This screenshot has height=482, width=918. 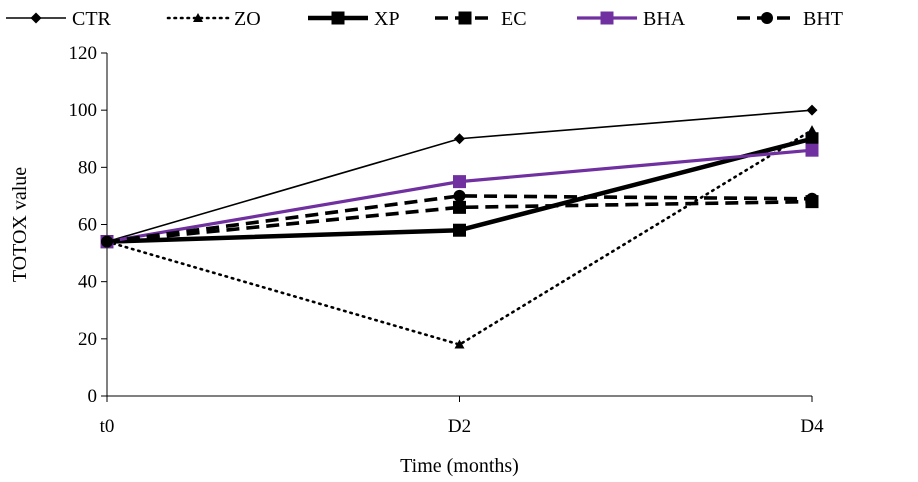 I want to click on legend-label: EC, so click(x=514, y=19).